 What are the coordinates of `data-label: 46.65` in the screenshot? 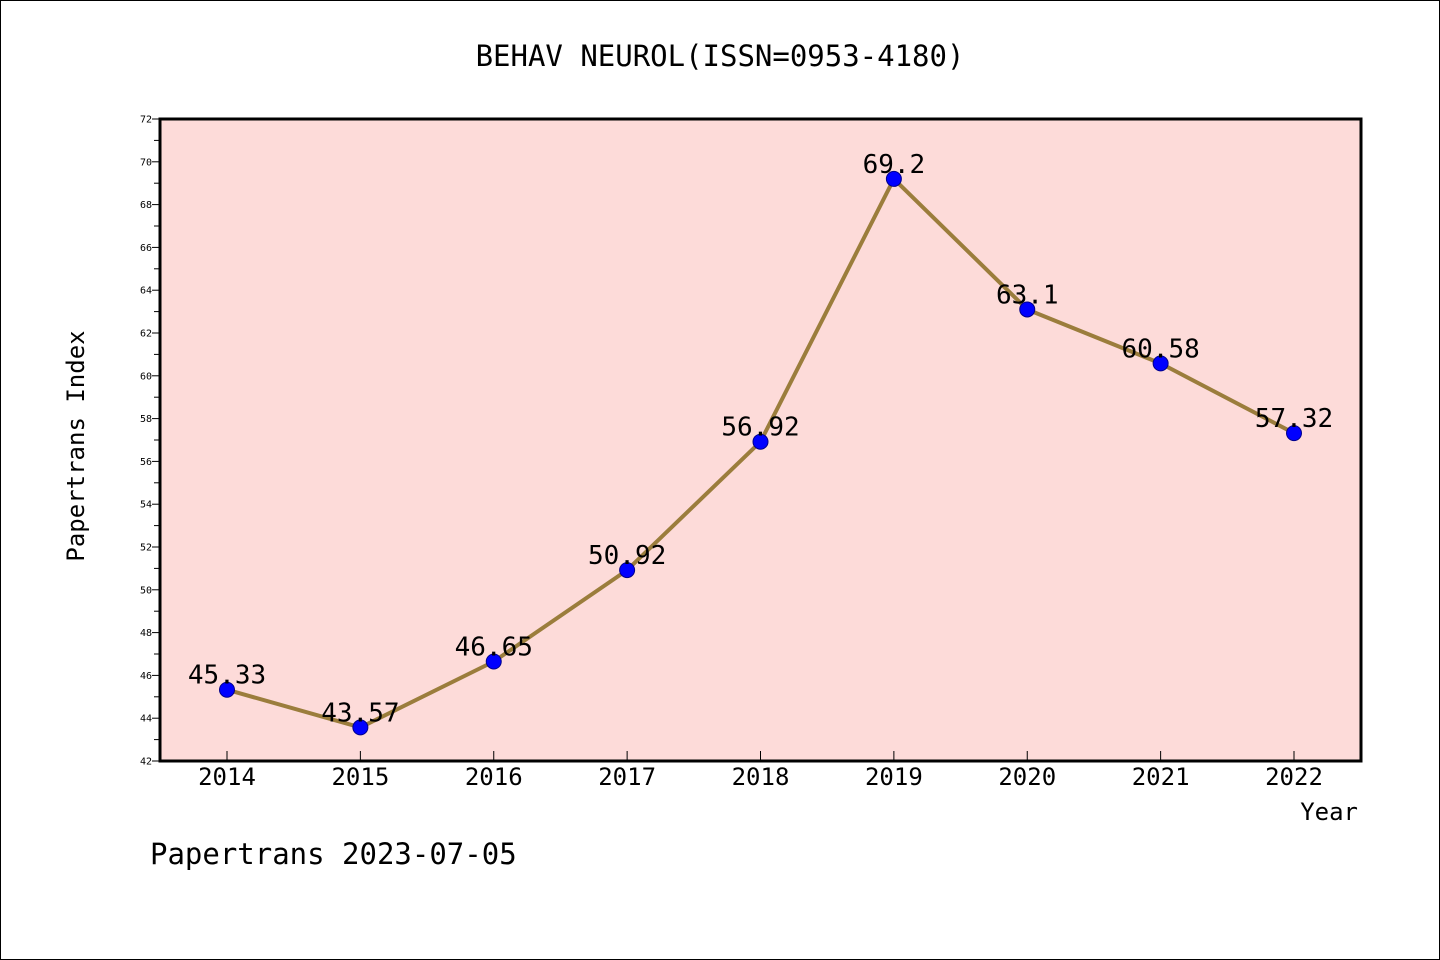 It's located at (494, 647).